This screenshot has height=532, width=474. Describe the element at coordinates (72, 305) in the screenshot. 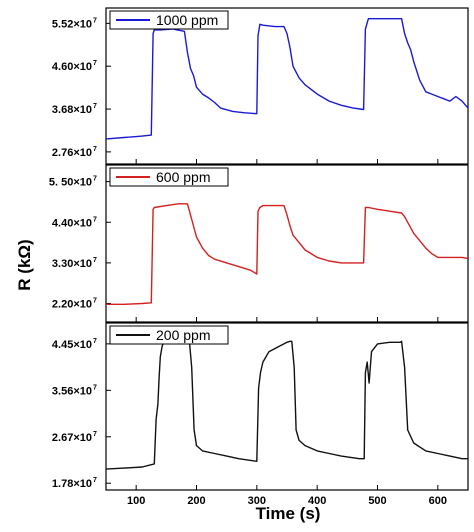

I see `y-tick-label: 2.20×10` at that location.